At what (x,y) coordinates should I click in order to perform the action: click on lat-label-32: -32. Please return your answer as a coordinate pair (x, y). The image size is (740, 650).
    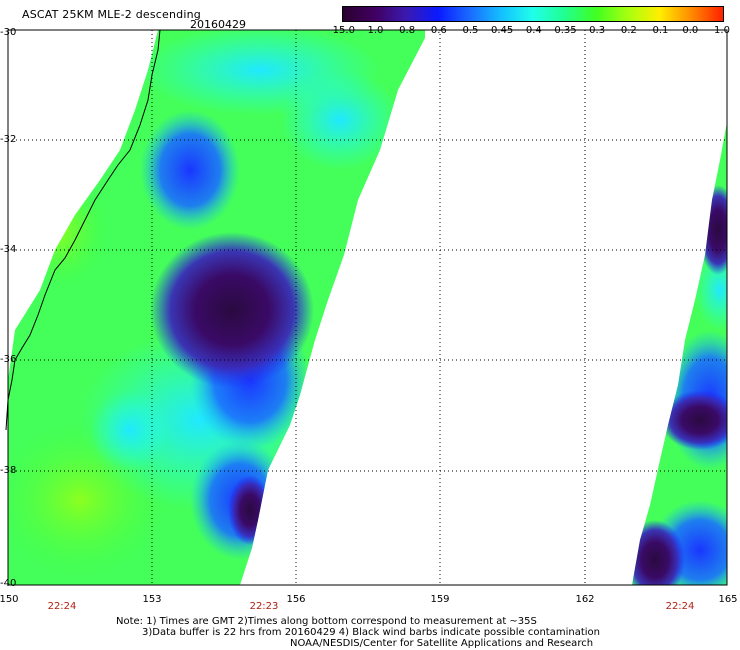
    Looking at the image, I should click on (8, 139).